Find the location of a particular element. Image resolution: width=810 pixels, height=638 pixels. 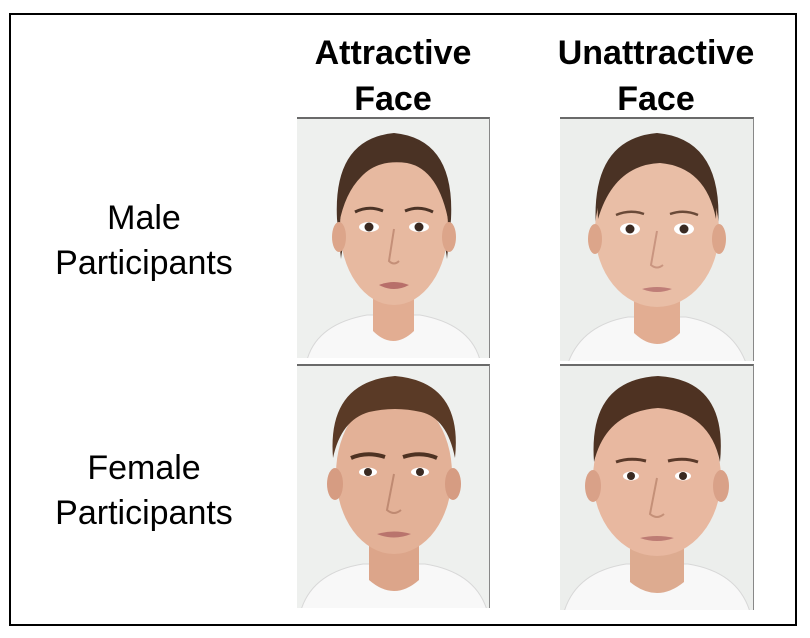

row-label-female: Female Participants is located at coordinates (144, 491).